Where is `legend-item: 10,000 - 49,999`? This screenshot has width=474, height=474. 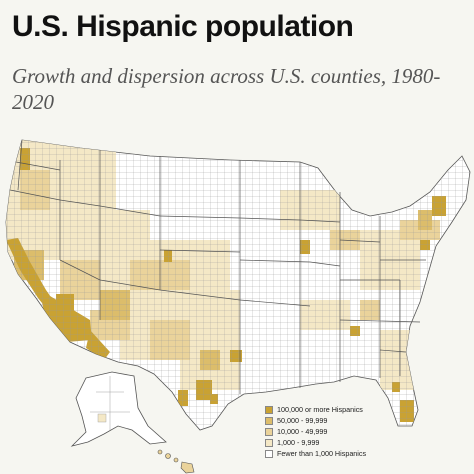
legend-item: 10,000 - 49,999 is located at coordinates (315, 431).